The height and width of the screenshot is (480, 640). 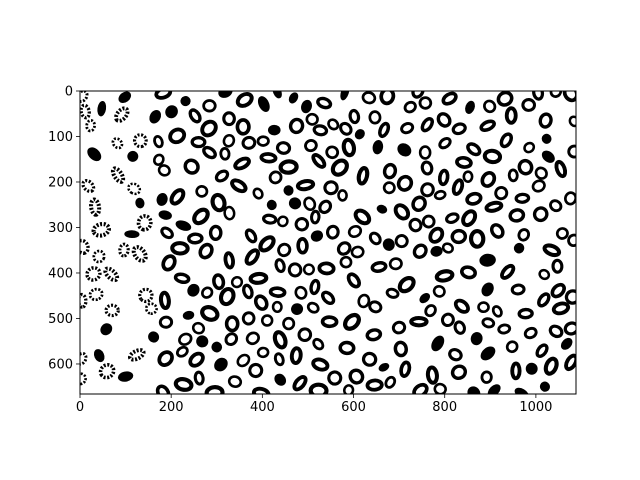 I want to click on x-tick-label: 600, so click(x=353, y=407).